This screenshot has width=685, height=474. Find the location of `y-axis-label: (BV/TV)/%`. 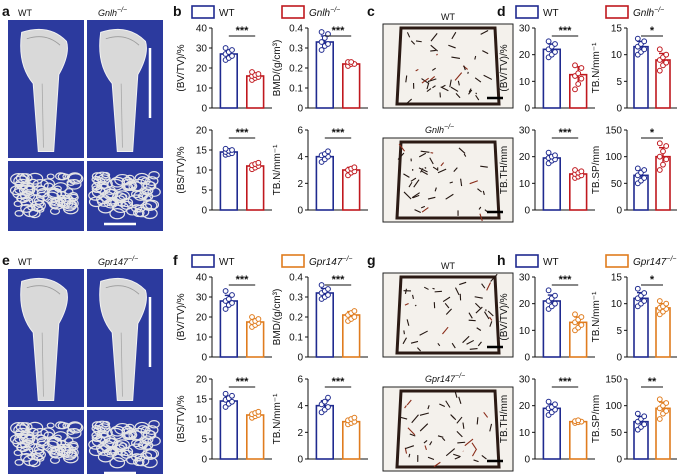

y-axis-label: (BV/TV)/% is located at coordinates (504, 67).